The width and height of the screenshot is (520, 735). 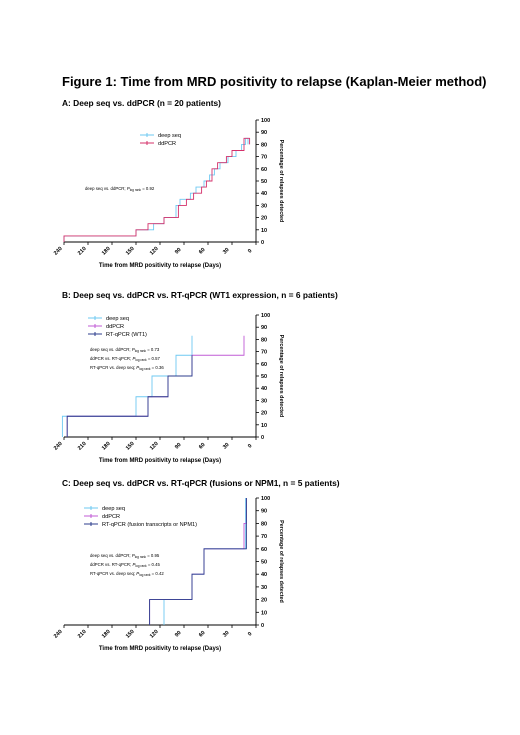 What do you see at coordinates (125, 350) in the screenshot?
I see `stat-annotation: deep seq vs. ddPCR; Plog rank = 0.73` at bounding box center [125, 350].